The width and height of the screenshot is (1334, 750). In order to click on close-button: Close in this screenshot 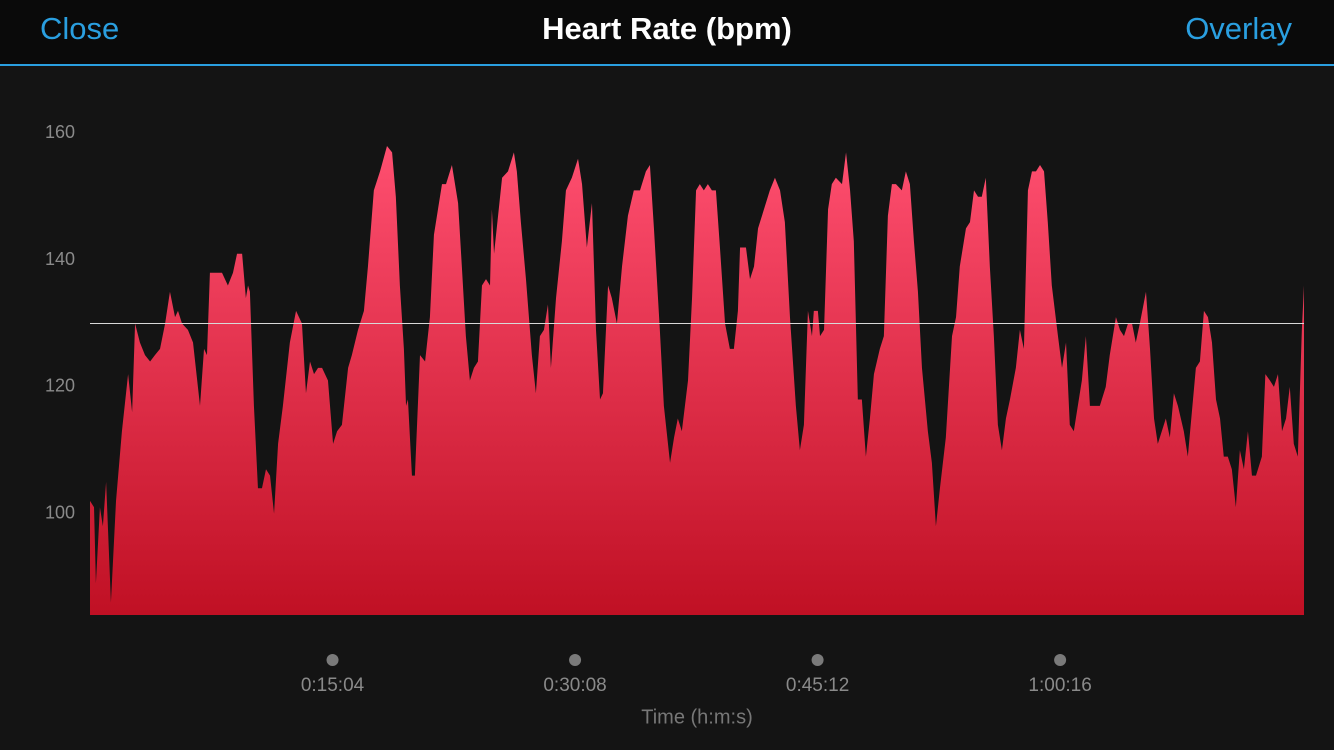, I will do `click(79, 28)`.